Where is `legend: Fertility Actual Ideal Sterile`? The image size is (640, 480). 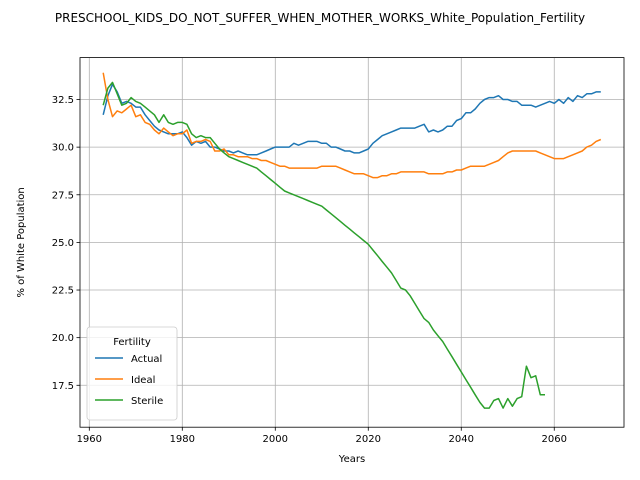
legend: Fertility Actual Ideal Sterile is located at coordinates (132, 373).